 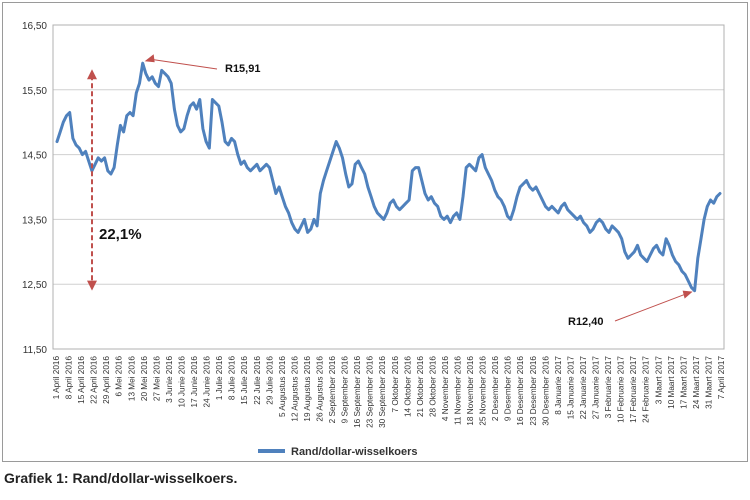 I want to click on x-tick-label: 22 Julie 2016, so click(x=257, y=380).